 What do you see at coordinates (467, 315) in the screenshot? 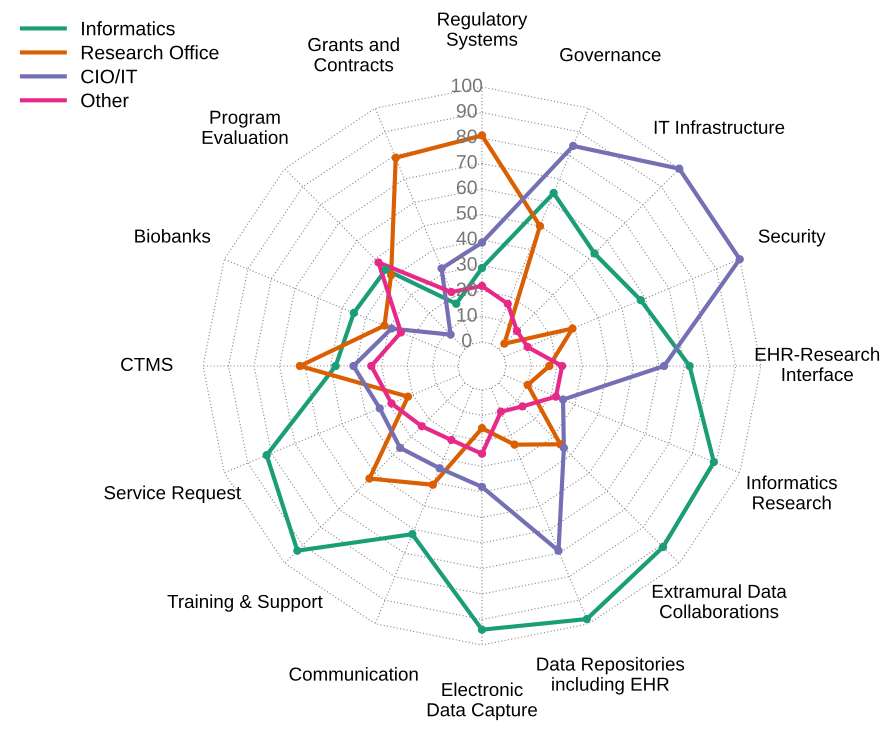
I see `y-tick-label: 10` at bounding box center [467, 315].